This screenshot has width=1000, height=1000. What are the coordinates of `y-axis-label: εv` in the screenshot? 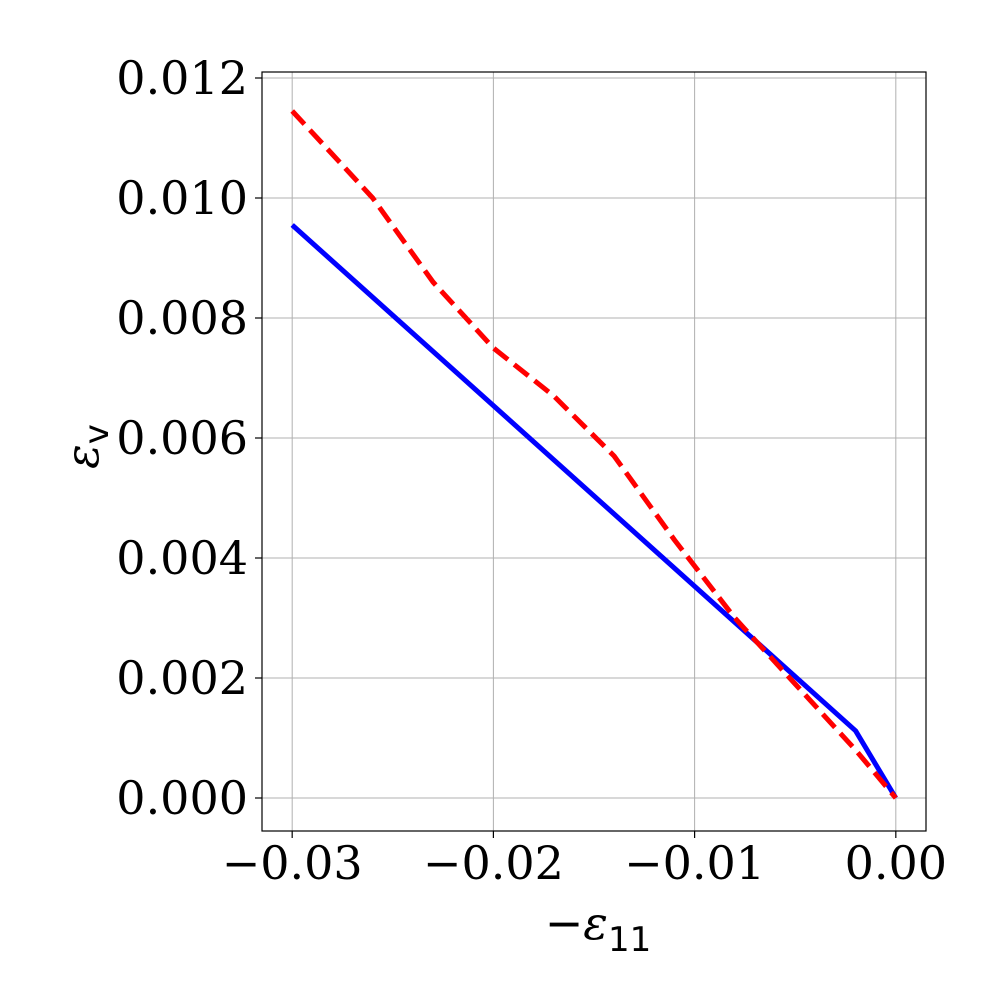 It's located at (86, 446).